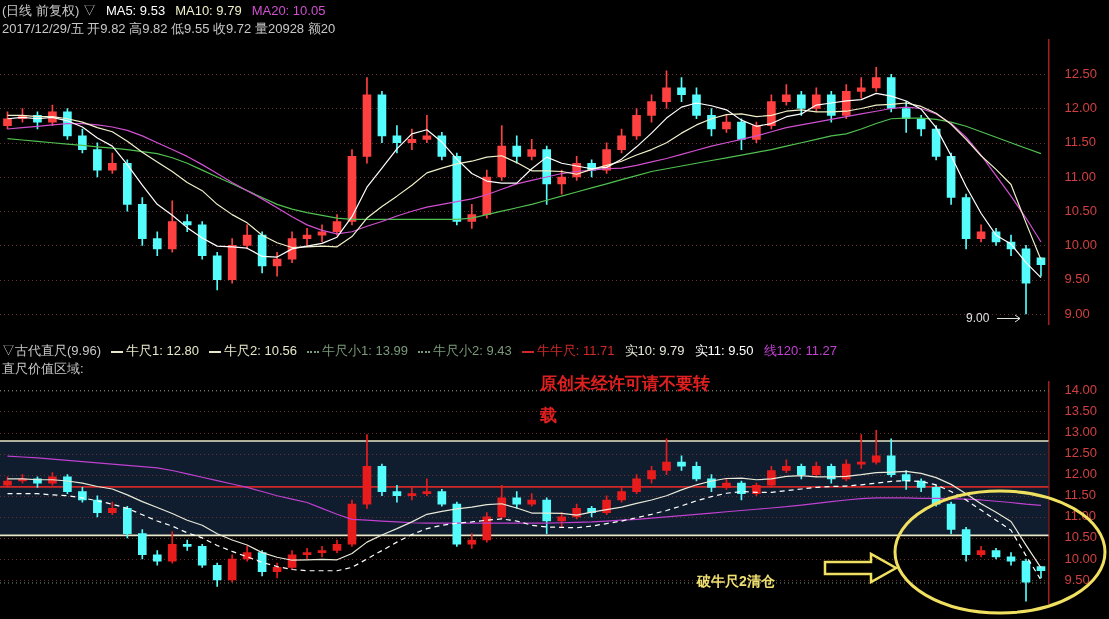 The width and height of the screenshot is (1109, 619). What do you see at coordinates (51, 350) in the screenshot?
I see `chart-title: ▽古代直尺(9.96)` at bounding box center [51, 350].